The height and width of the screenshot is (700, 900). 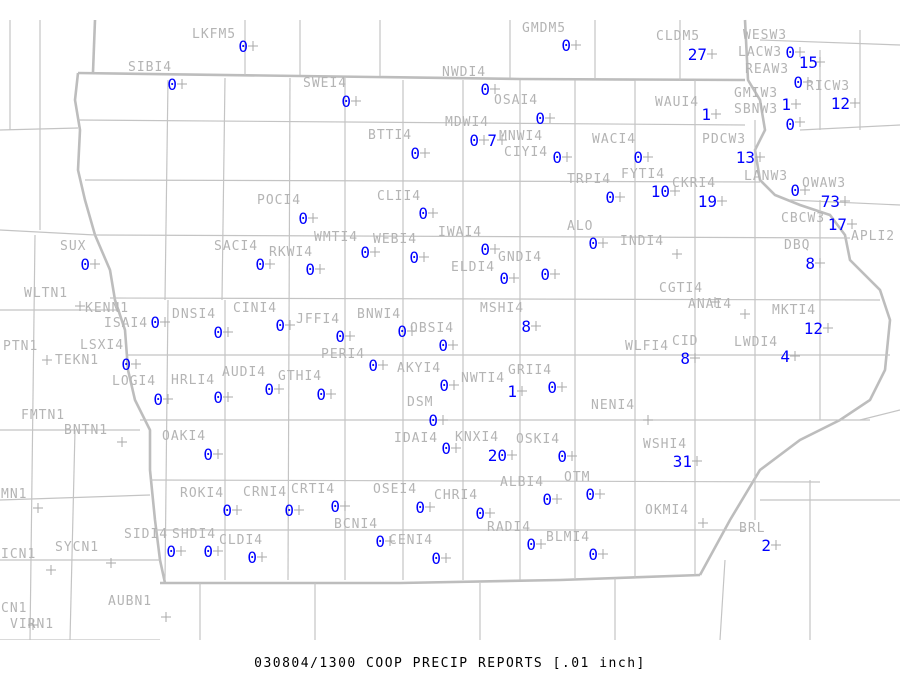 What do you see at coordinates (430, 579) in the screenshot?
I see `state-border` at bounding box center [430, 579].